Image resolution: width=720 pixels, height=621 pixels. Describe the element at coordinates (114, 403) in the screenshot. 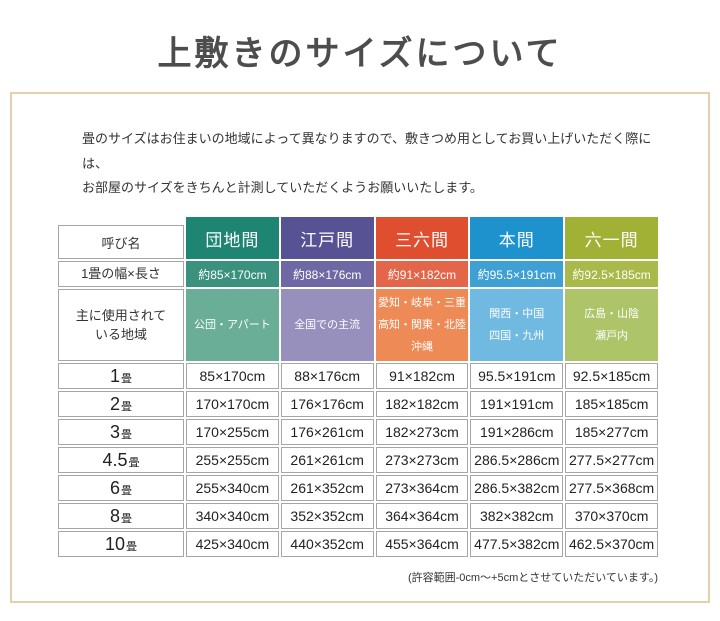

I see `mat-count: 2` at that location.